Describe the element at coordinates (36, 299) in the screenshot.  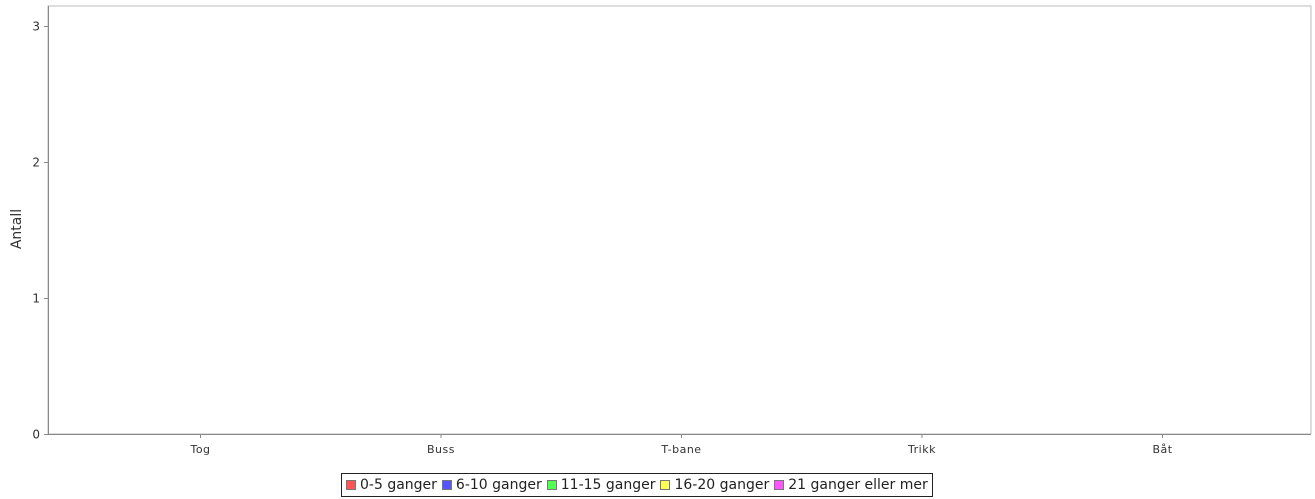
I see `y-tick-label: 1` at that location.